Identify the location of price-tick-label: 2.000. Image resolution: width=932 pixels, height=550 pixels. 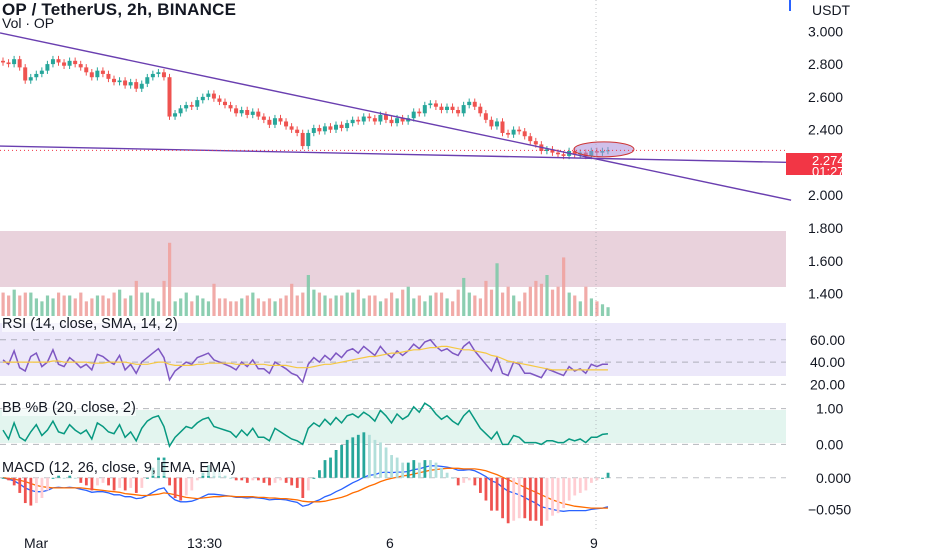
(825, 195).